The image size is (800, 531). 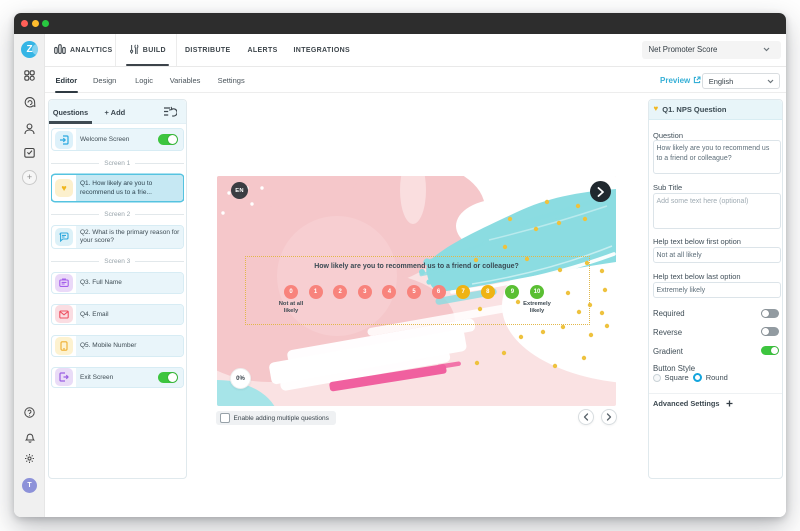 What do you see at coordinates (716, 254) in the screenshot?
I see `help-first-input: Not at all likely` at bounding box center [716, 254].